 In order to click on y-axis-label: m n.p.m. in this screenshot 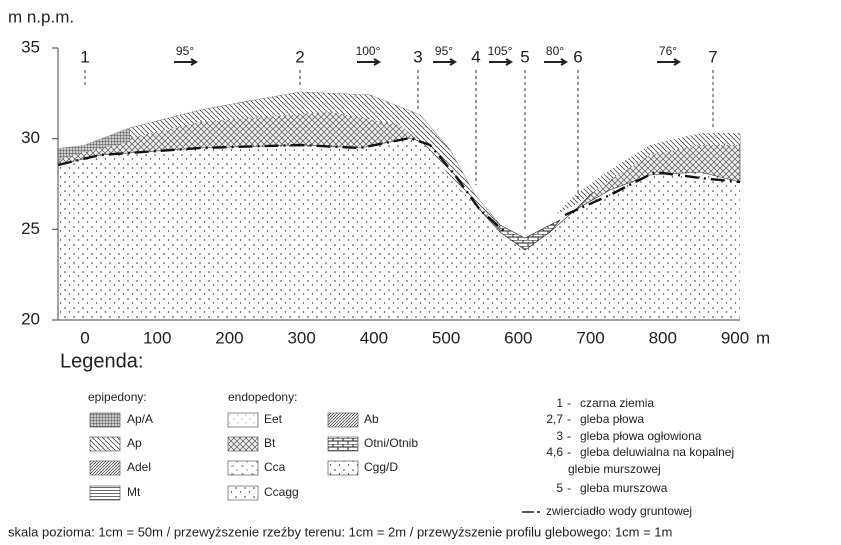, I will do `click(41, 16)`.